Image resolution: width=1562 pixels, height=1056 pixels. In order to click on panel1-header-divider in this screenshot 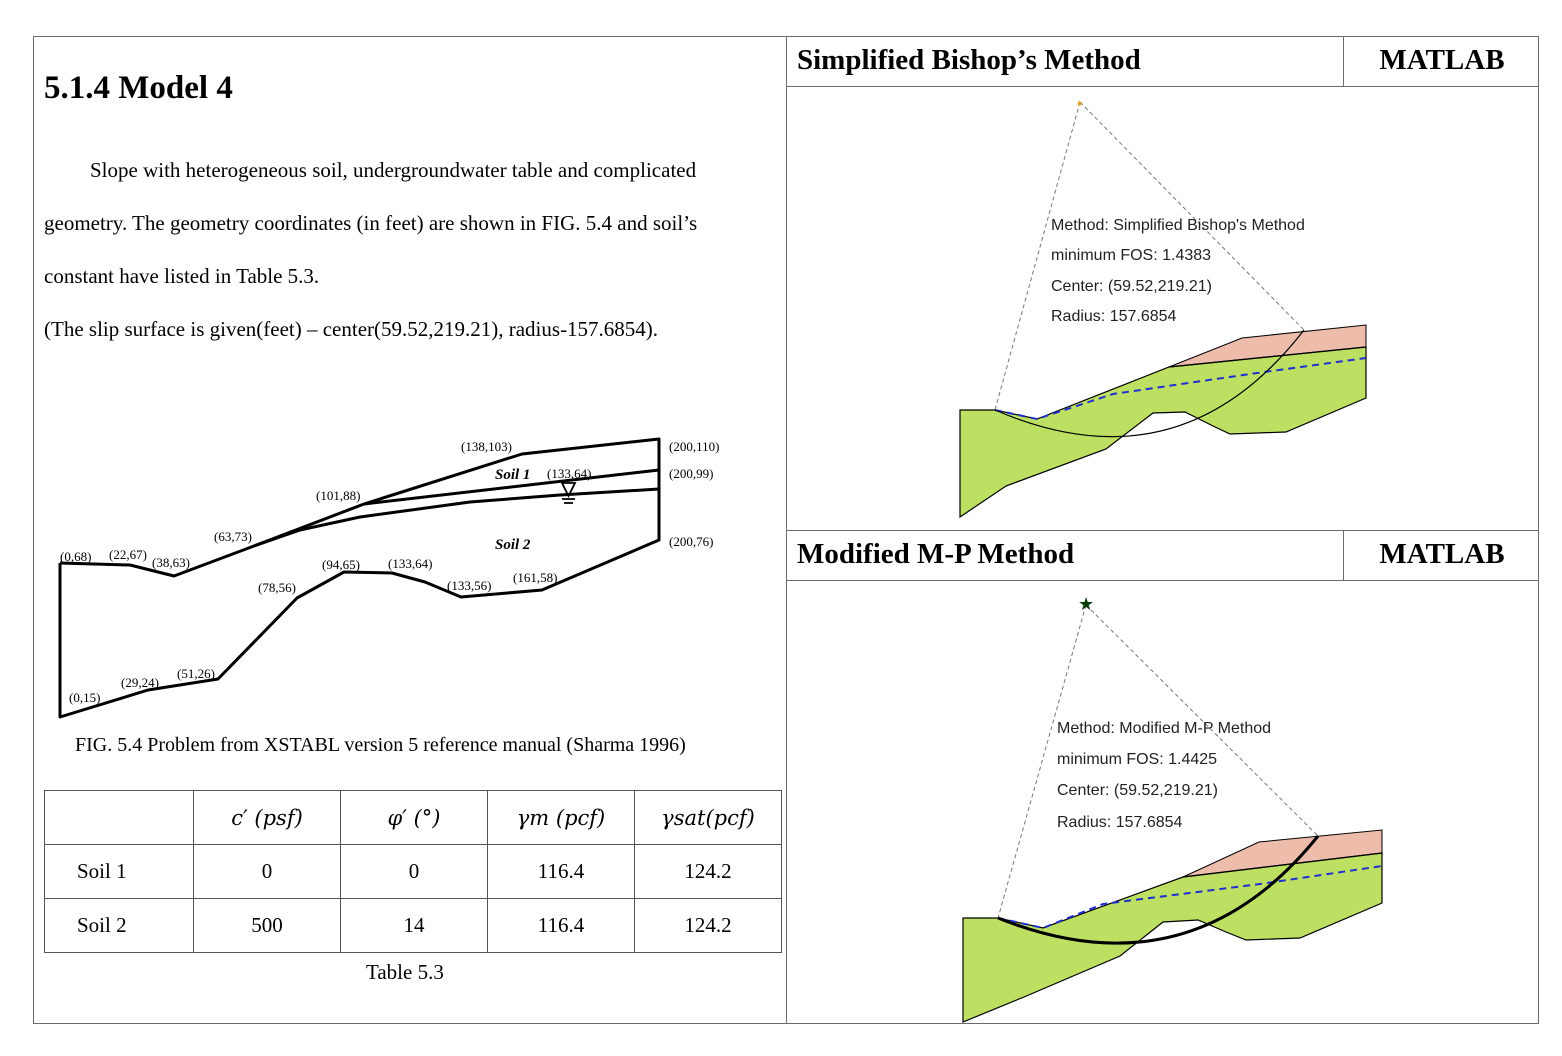, I will do `click(1162, 86)`.